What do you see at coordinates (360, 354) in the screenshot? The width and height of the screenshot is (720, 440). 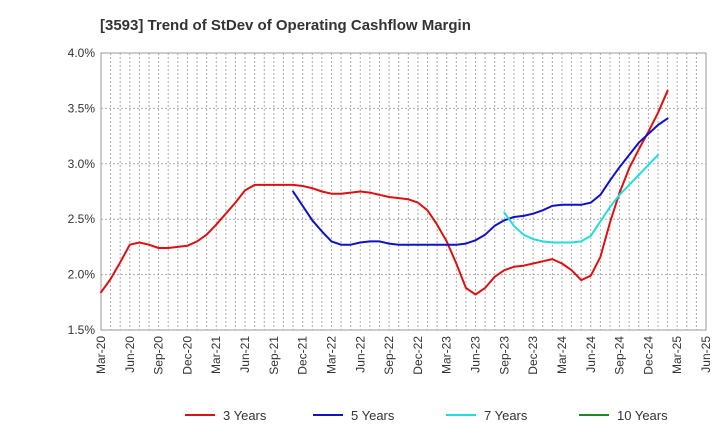 I see `x-tick-label: Jun-22` at bounding box center [360, 354].